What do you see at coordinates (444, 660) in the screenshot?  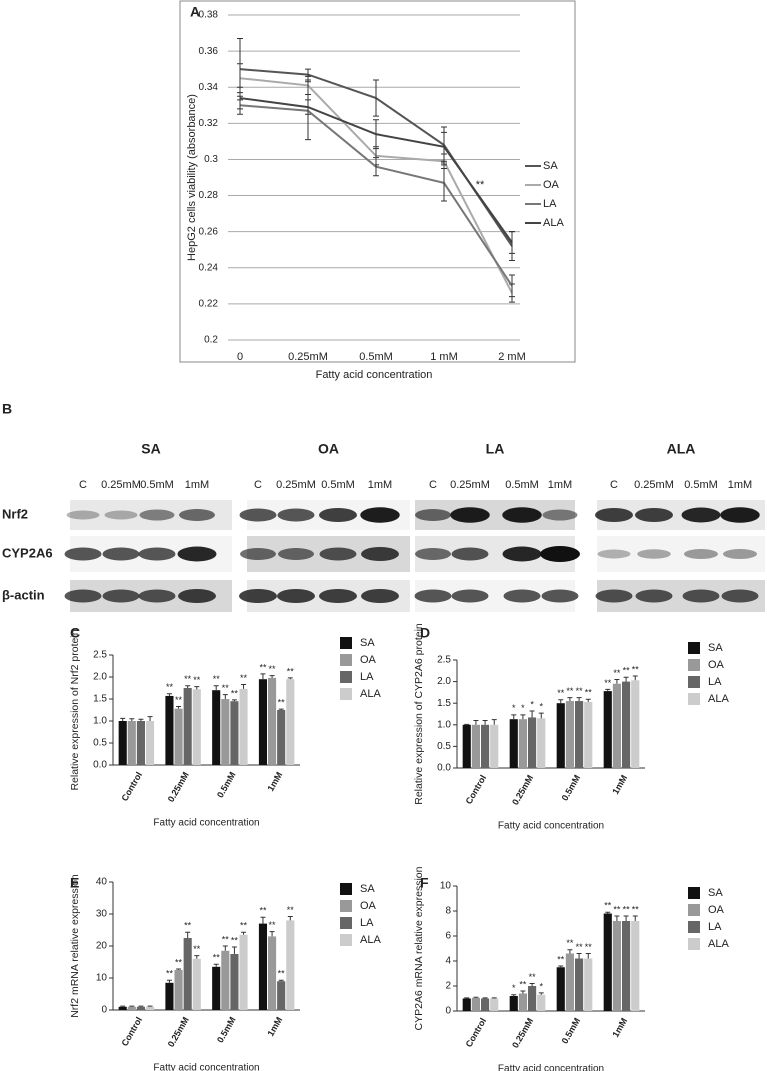 I see `y-tick-label: 2.5` at bounding box center [444, 660].